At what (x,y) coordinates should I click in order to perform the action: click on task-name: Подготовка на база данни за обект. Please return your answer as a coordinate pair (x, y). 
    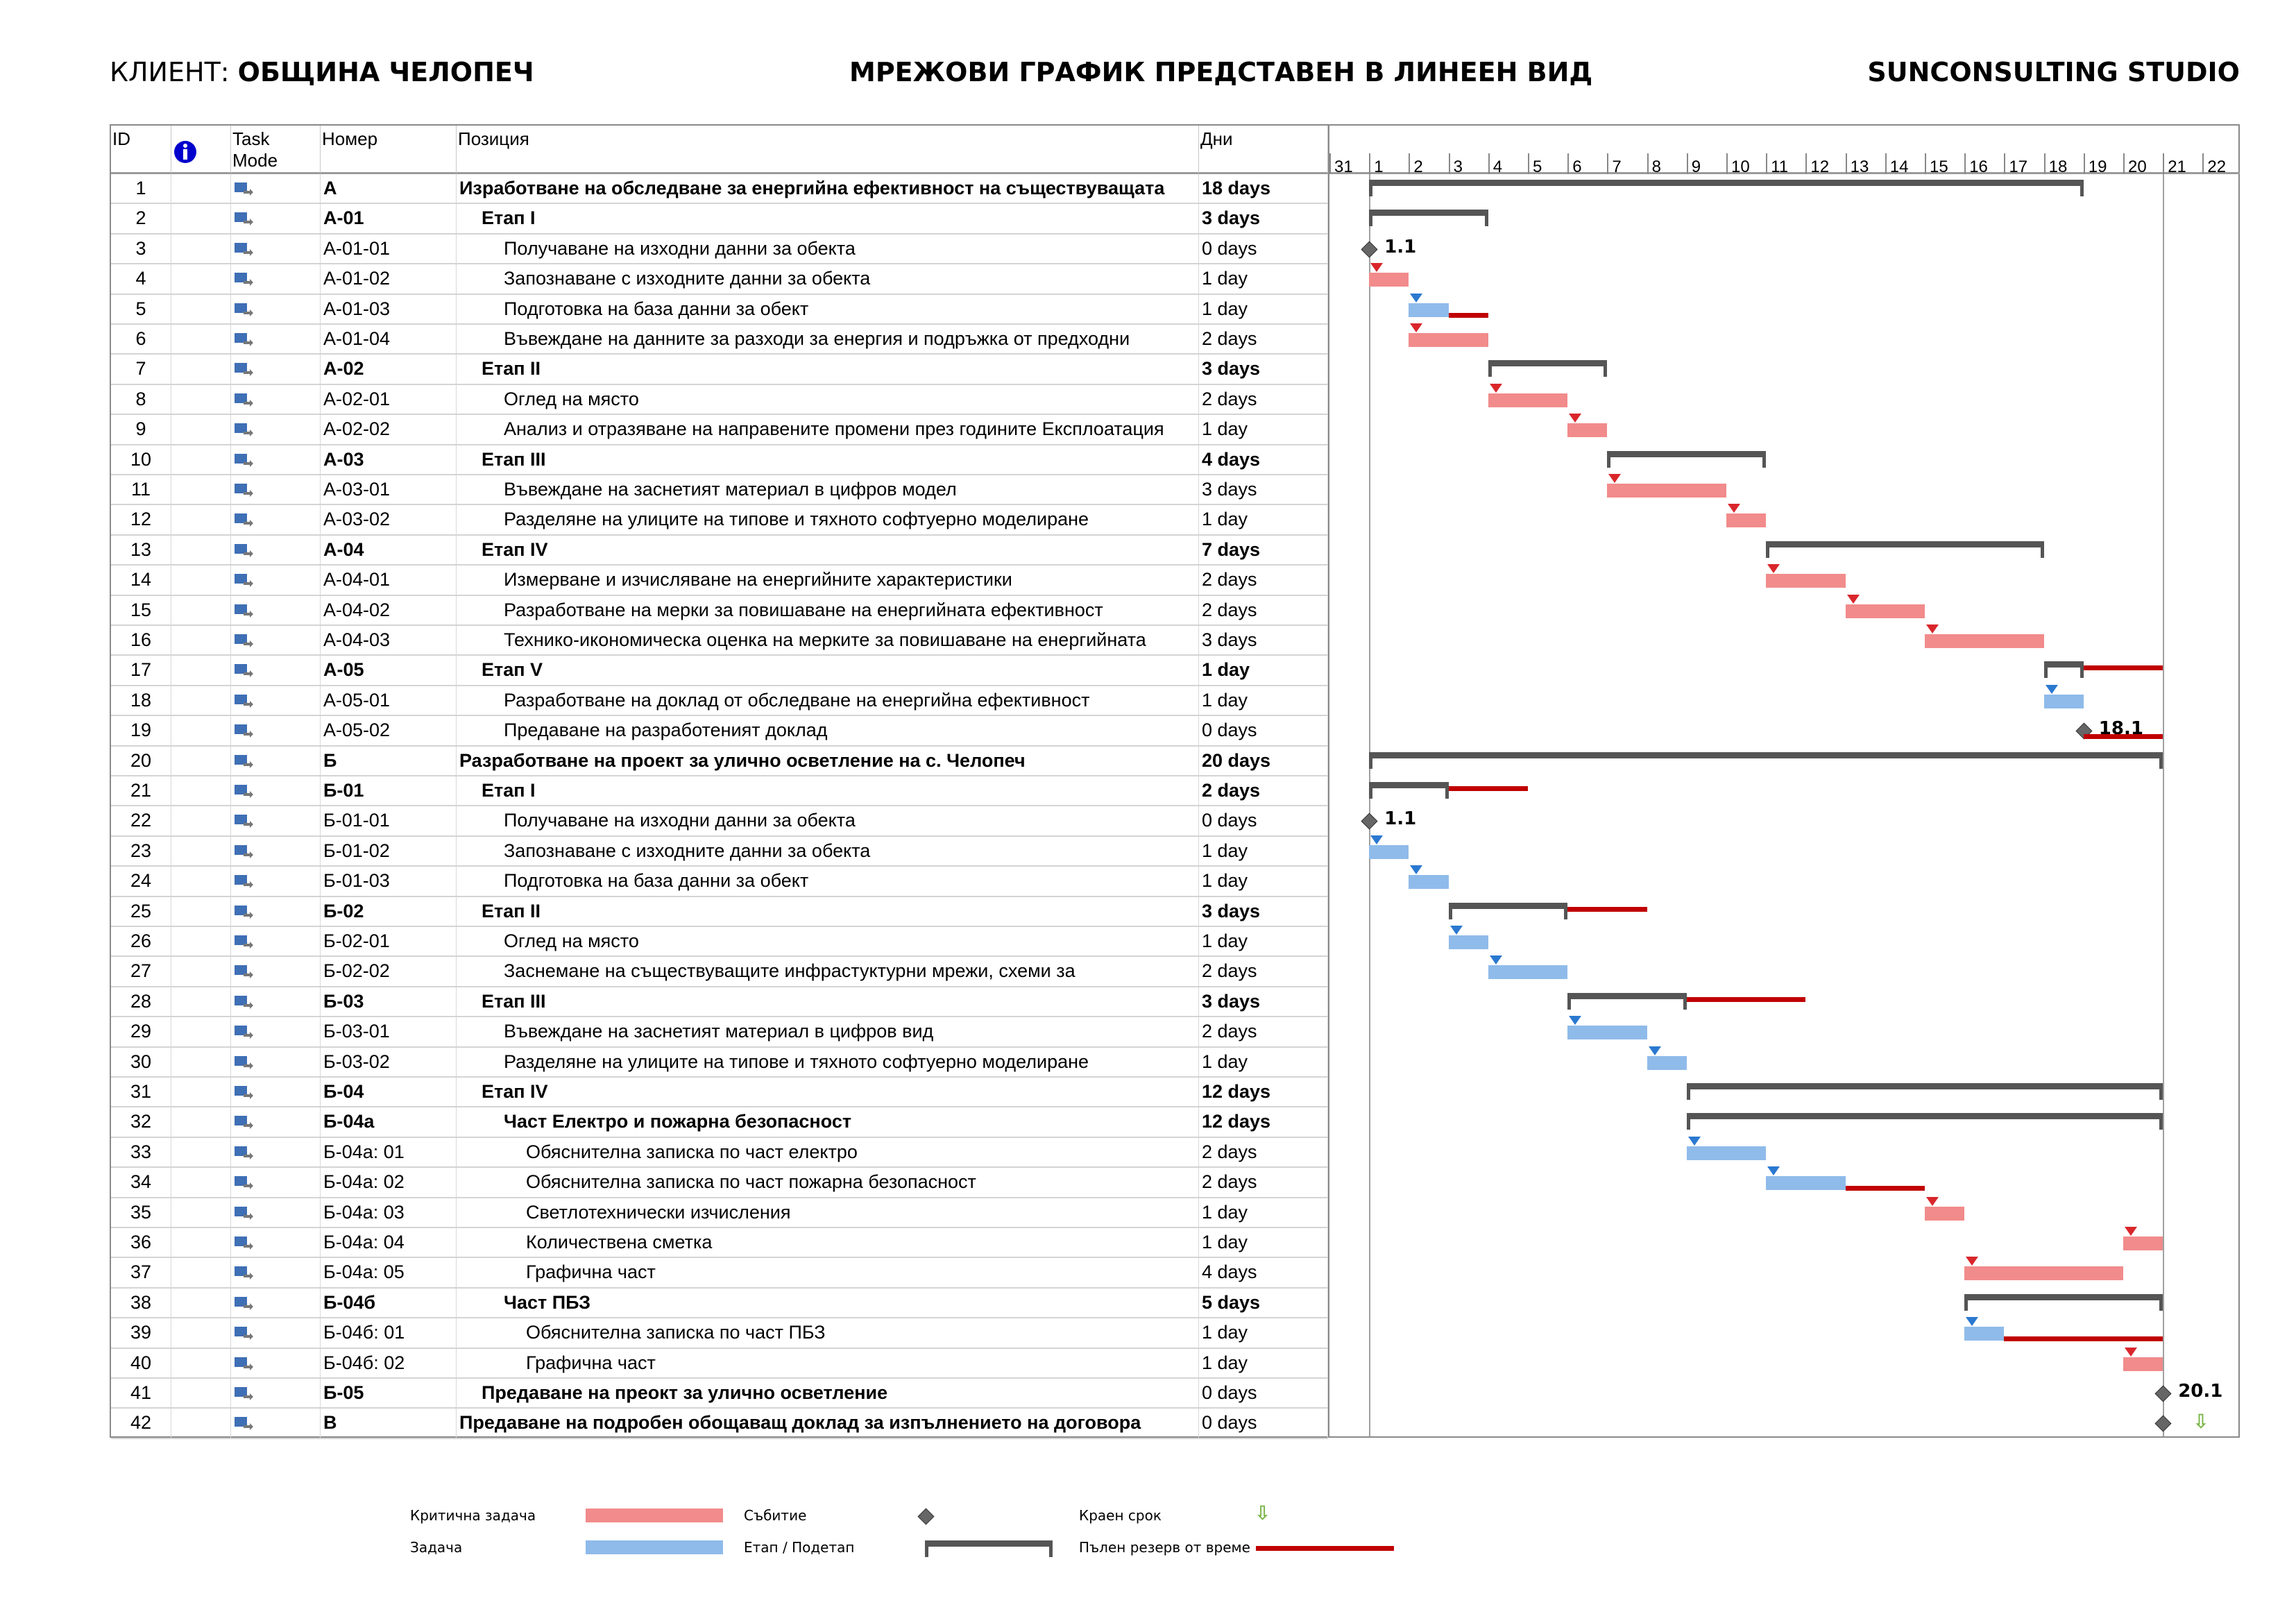
    Looking at the image, I should click on (828, 881).